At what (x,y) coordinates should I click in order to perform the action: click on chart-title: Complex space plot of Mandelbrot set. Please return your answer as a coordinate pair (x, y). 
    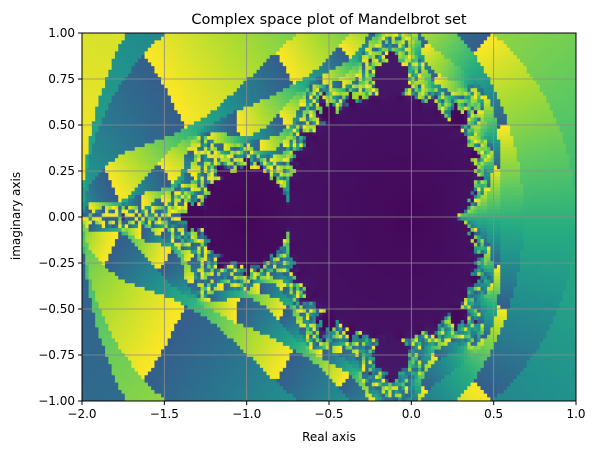
    Looking at the image, I should click on (329, 20).